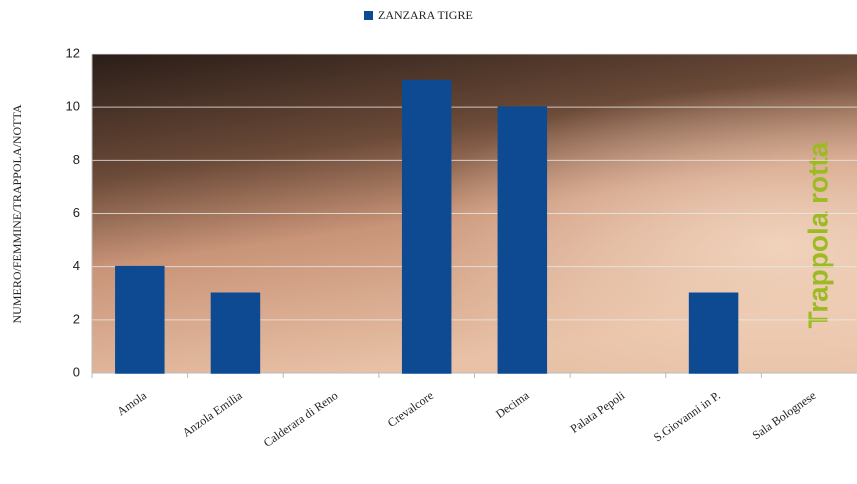 The image size is (857, 484). Describe the element at coordinates (76, 371) in the screenshot. I see `y-tick-label: 0` at that location.